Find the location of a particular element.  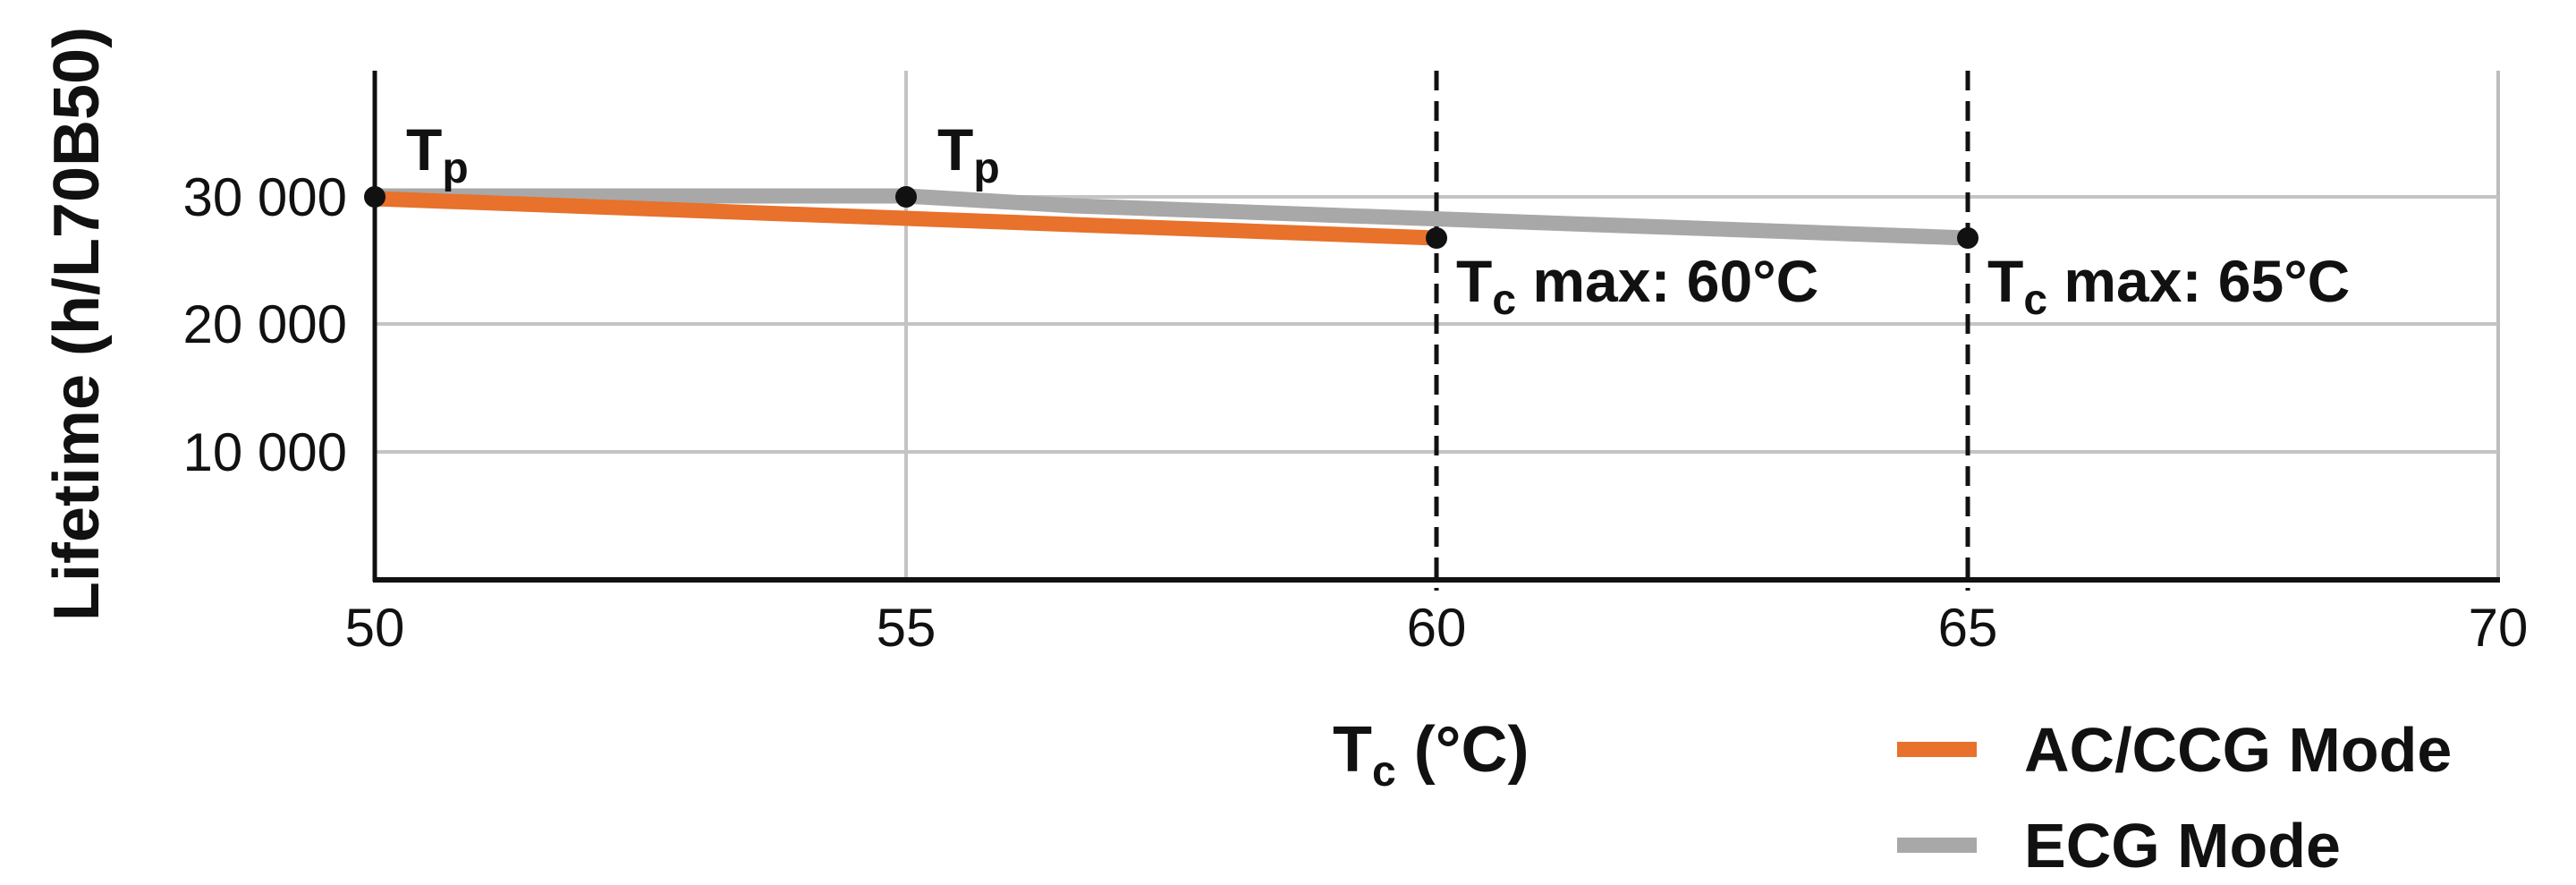

y-tick-30000: 30 000 is located at coordinates (264, 197).